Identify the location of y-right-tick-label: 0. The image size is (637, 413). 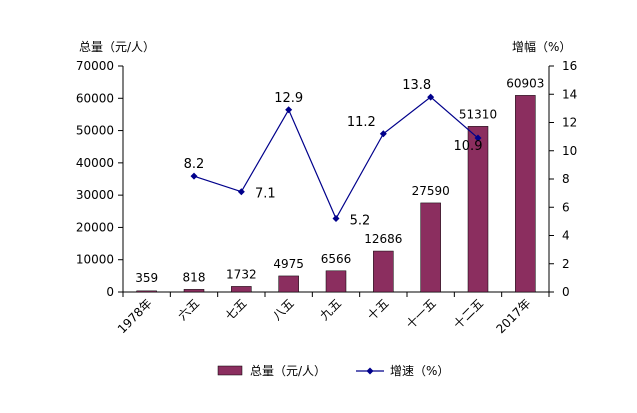
(566, 292).